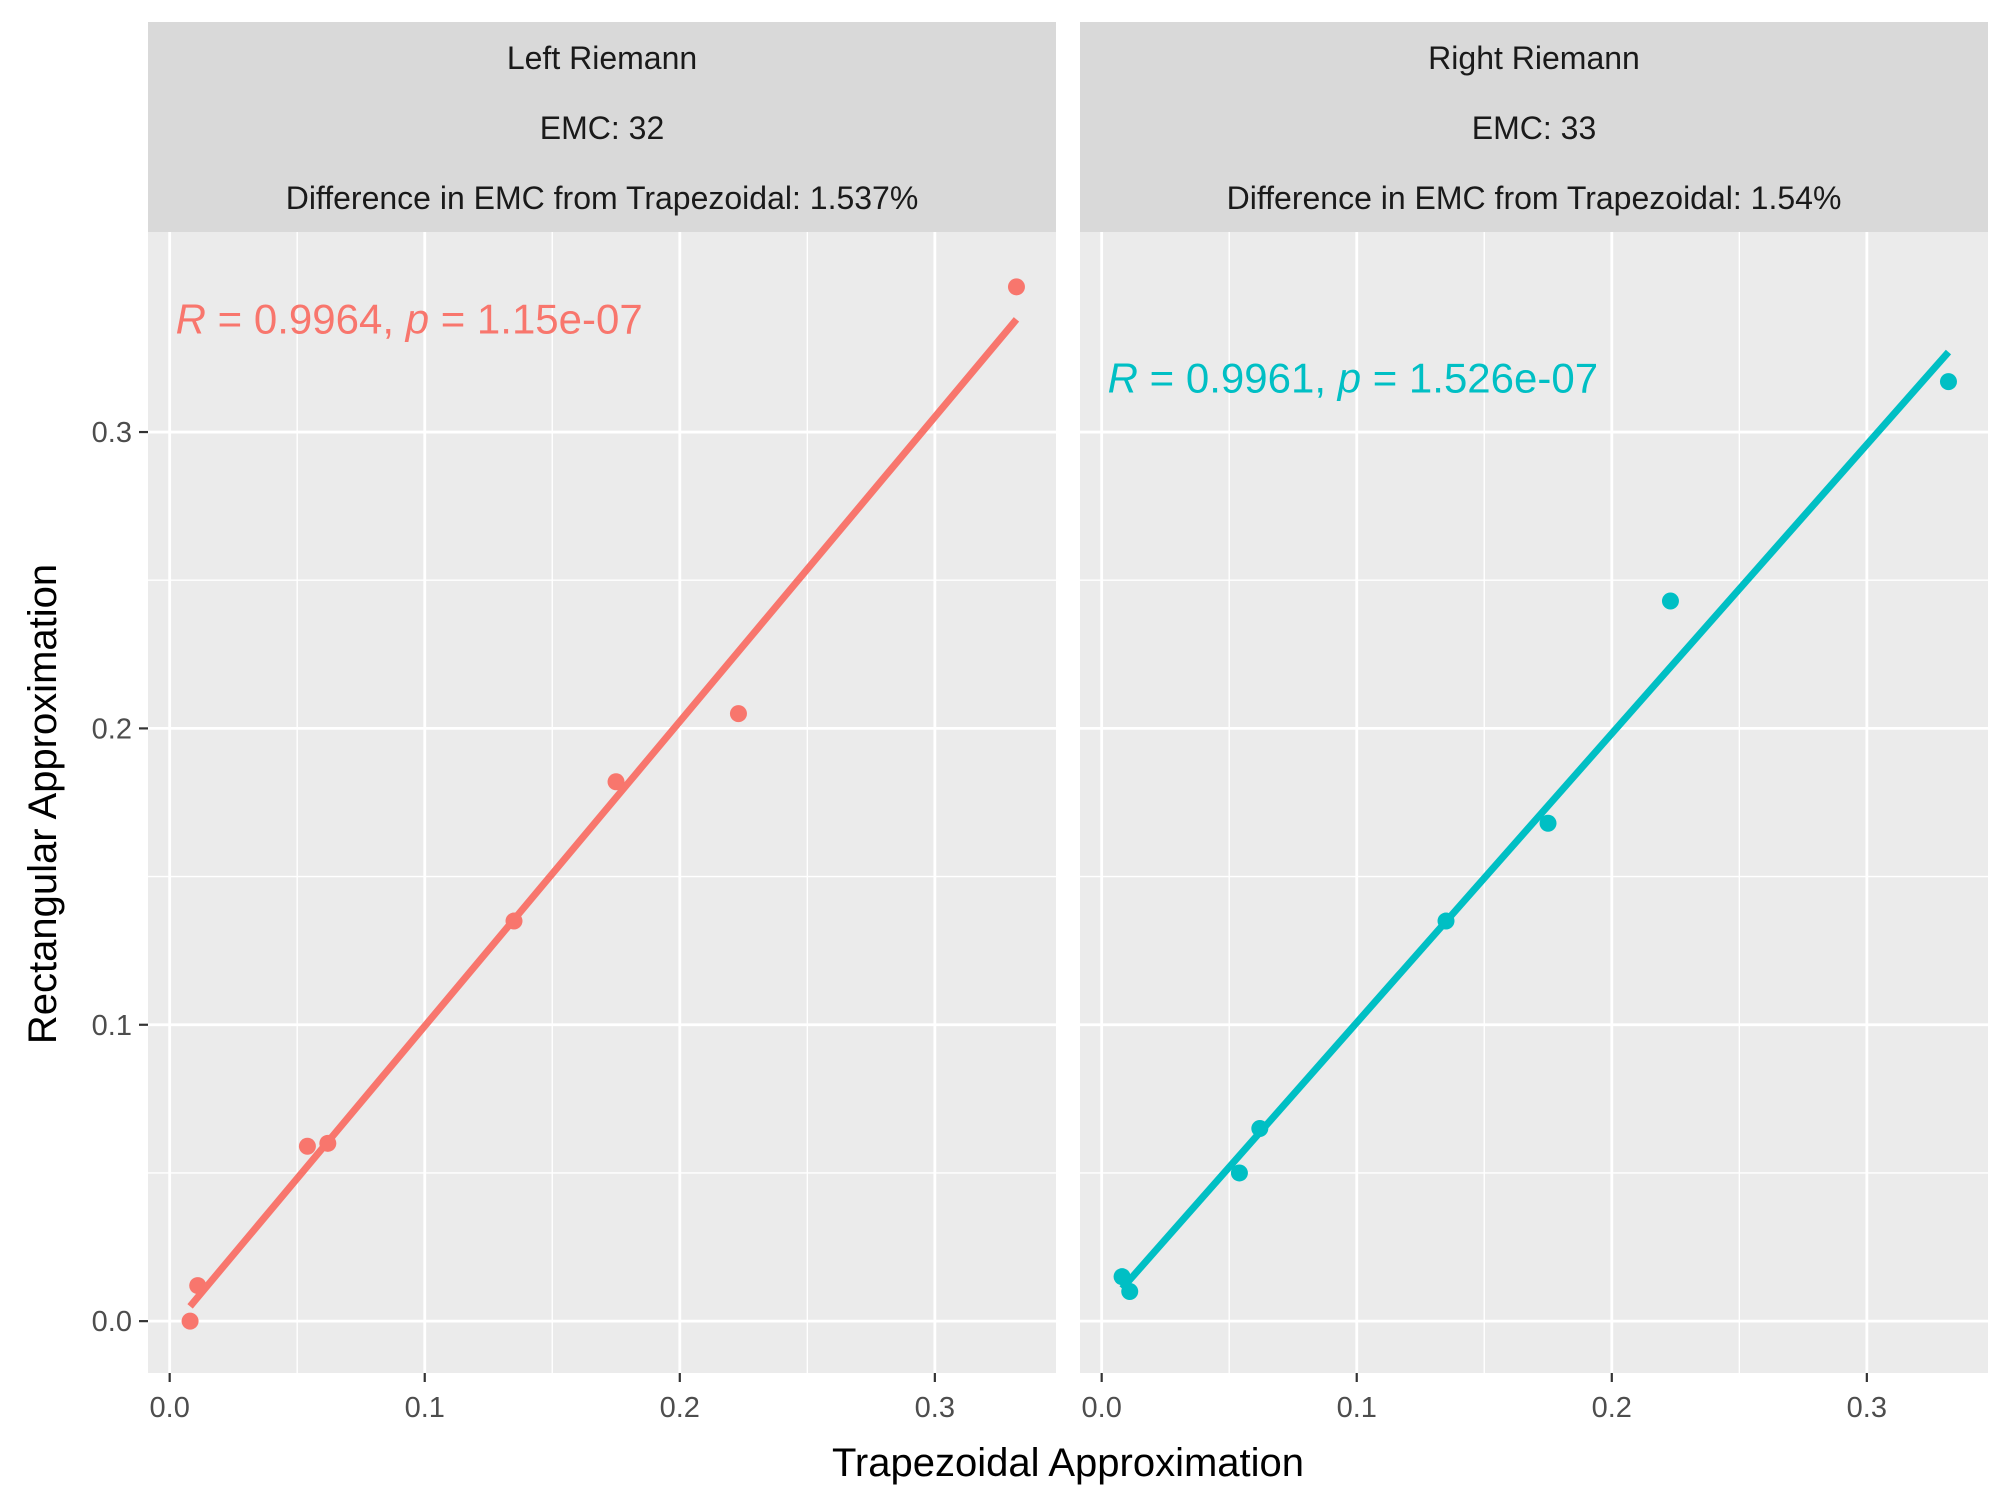  What do you see at coordinates (112, 433) in the screenshot?
I see `y-tick-label: 0.3` at bounding box center [112, 433].